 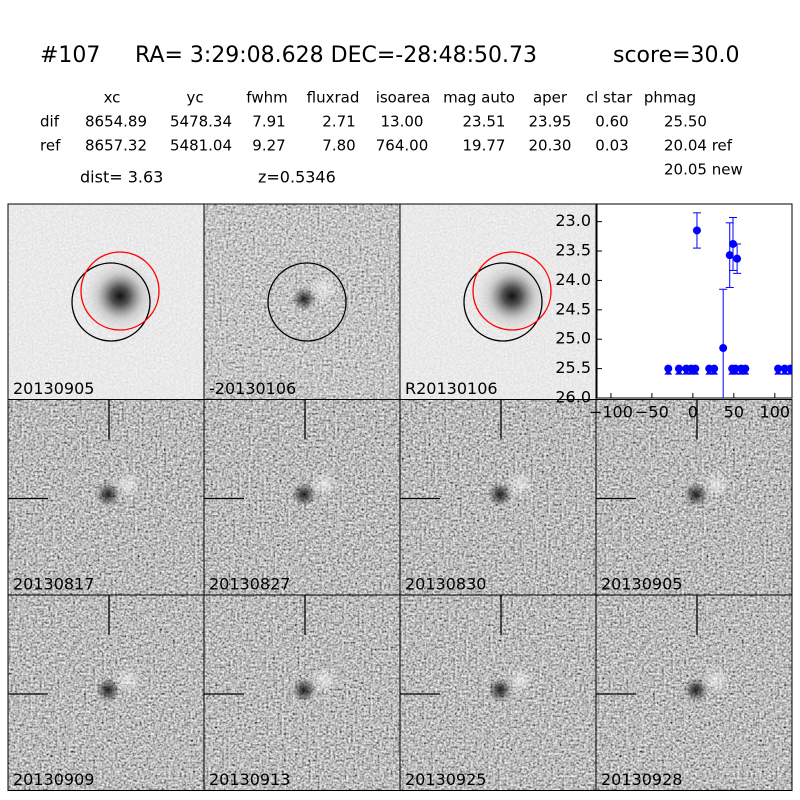 I want to click on y-tick-label: 23.5, so click(x=573, y=250).